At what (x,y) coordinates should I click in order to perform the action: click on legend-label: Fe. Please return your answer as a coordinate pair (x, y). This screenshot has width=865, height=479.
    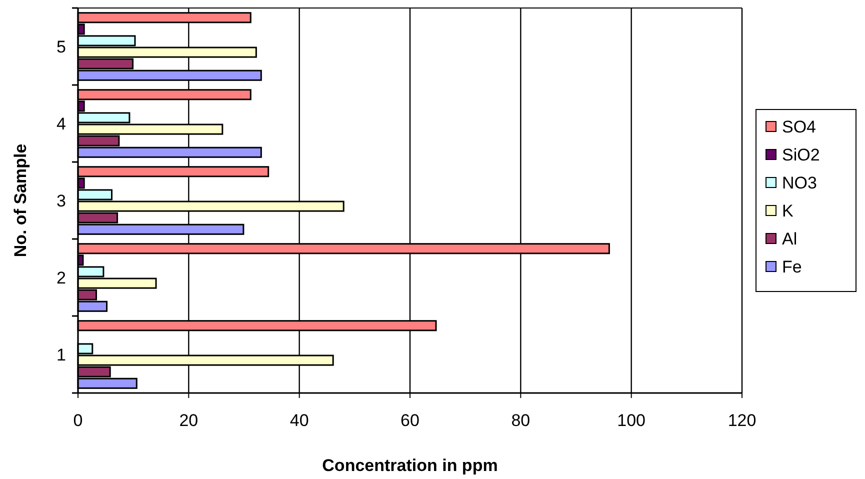
    Looking at the image, I should click on (792, 267).